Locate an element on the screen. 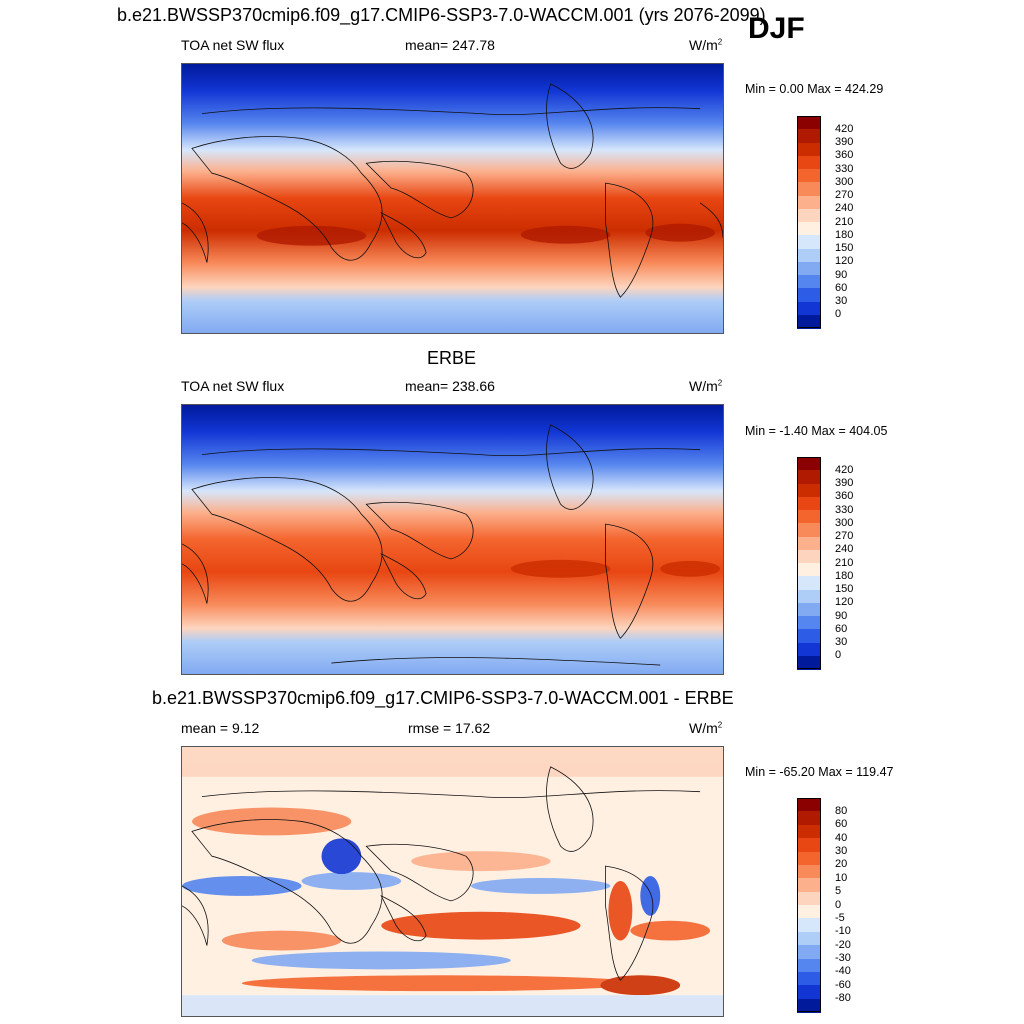 The image size is (1024, 1024). panel2-units: W/m2 is located at coordinates (706, 386).